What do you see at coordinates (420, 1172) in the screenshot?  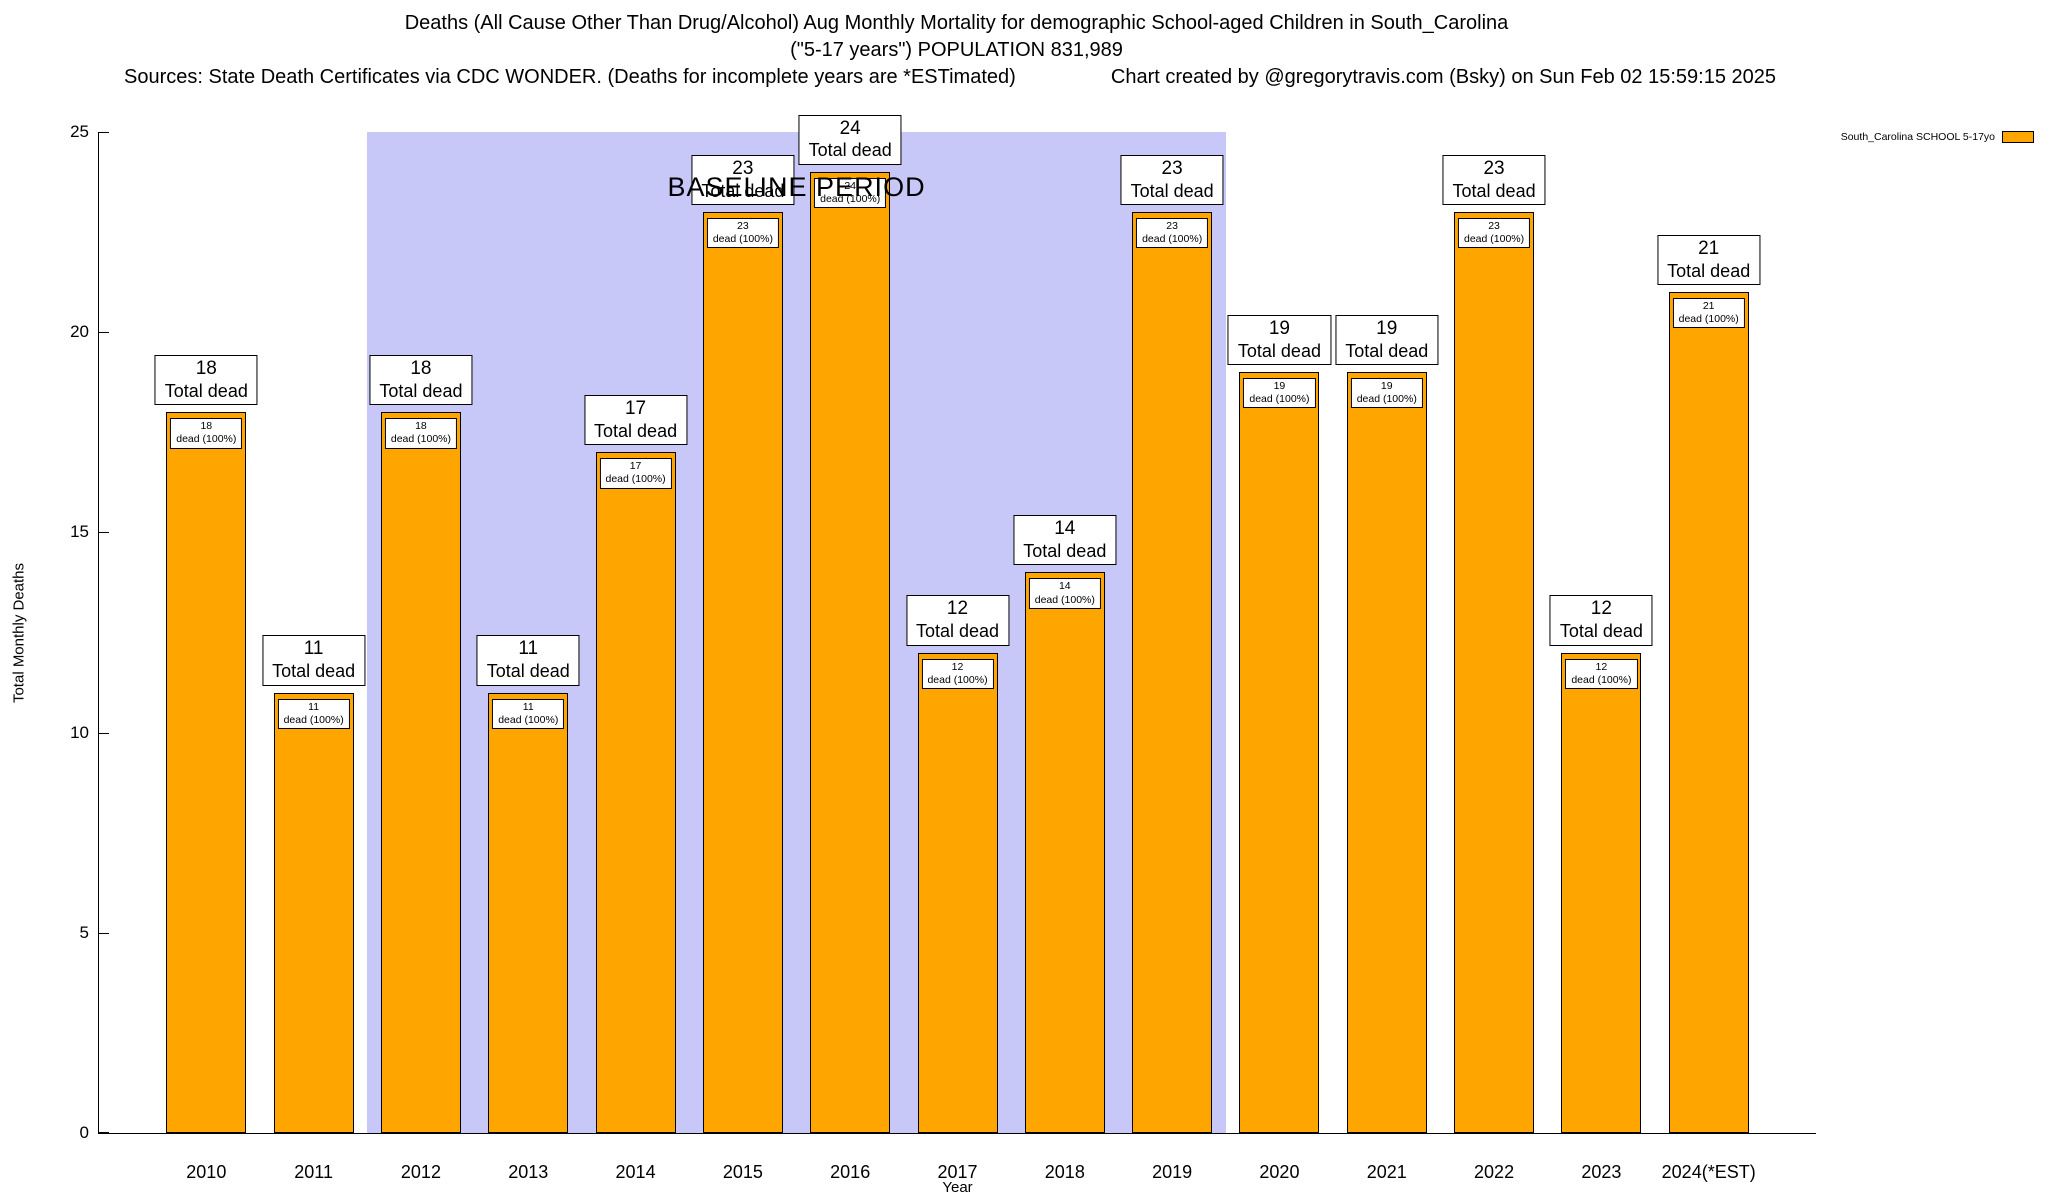 I see `x-tick-label: 2012` at bounding box center [420, 1172].